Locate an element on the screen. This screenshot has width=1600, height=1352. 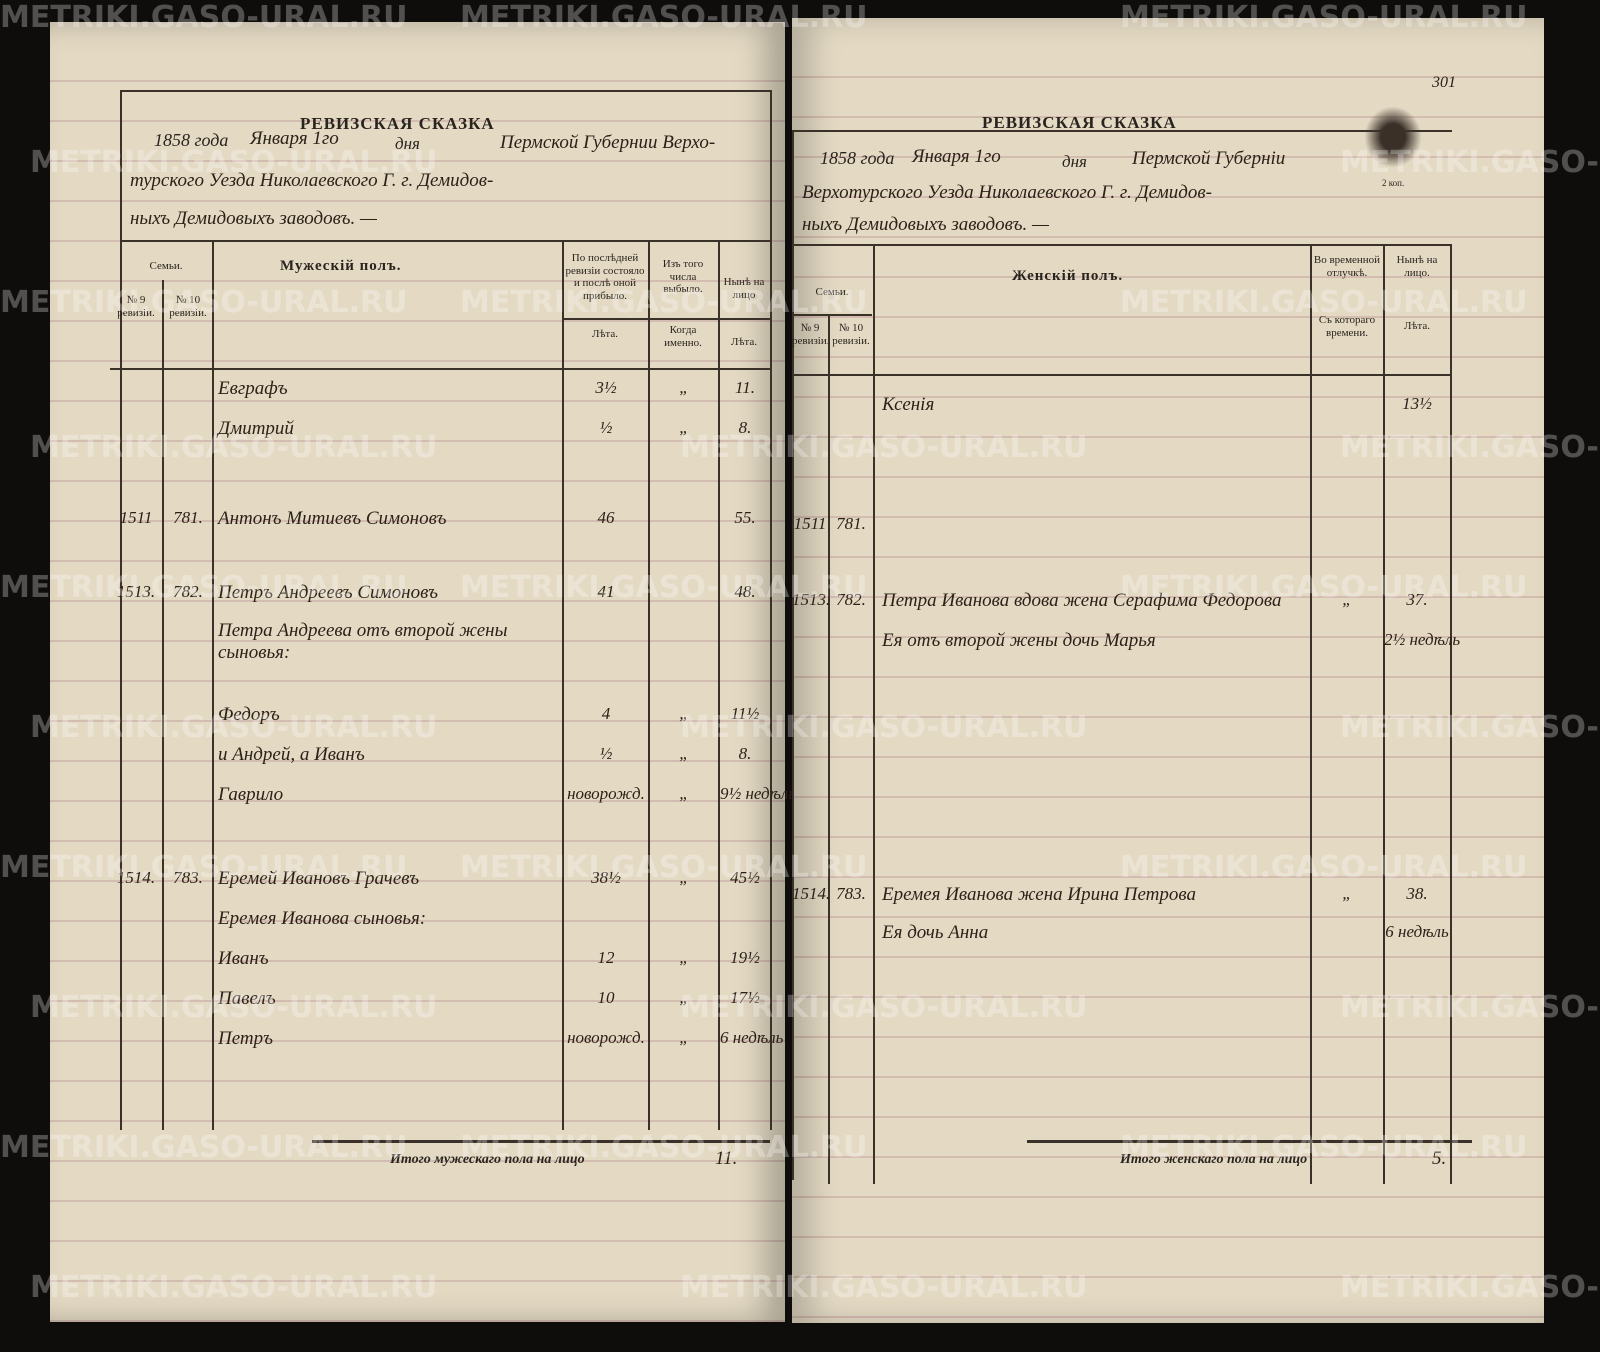
col-head: Лѣта. is located at coordinates (743, 342).